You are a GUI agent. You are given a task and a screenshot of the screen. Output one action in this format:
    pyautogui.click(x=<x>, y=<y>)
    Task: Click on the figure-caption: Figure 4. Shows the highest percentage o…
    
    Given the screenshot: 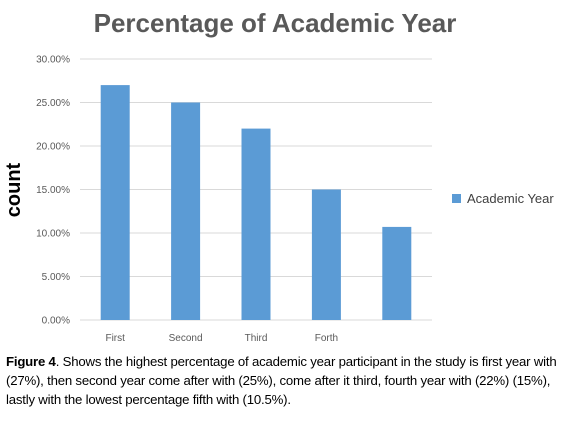 What is the action you would take?
    pyautogui.click(x=284, y=380)
    